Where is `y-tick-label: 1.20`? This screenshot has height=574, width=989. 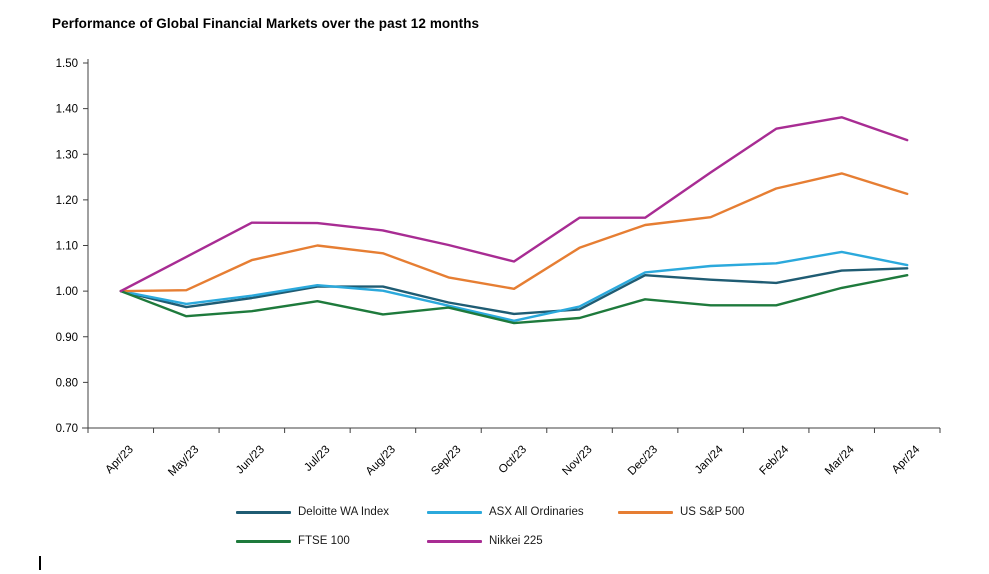
y-tick-label: 1.20 is located at coordinates (67, 201).